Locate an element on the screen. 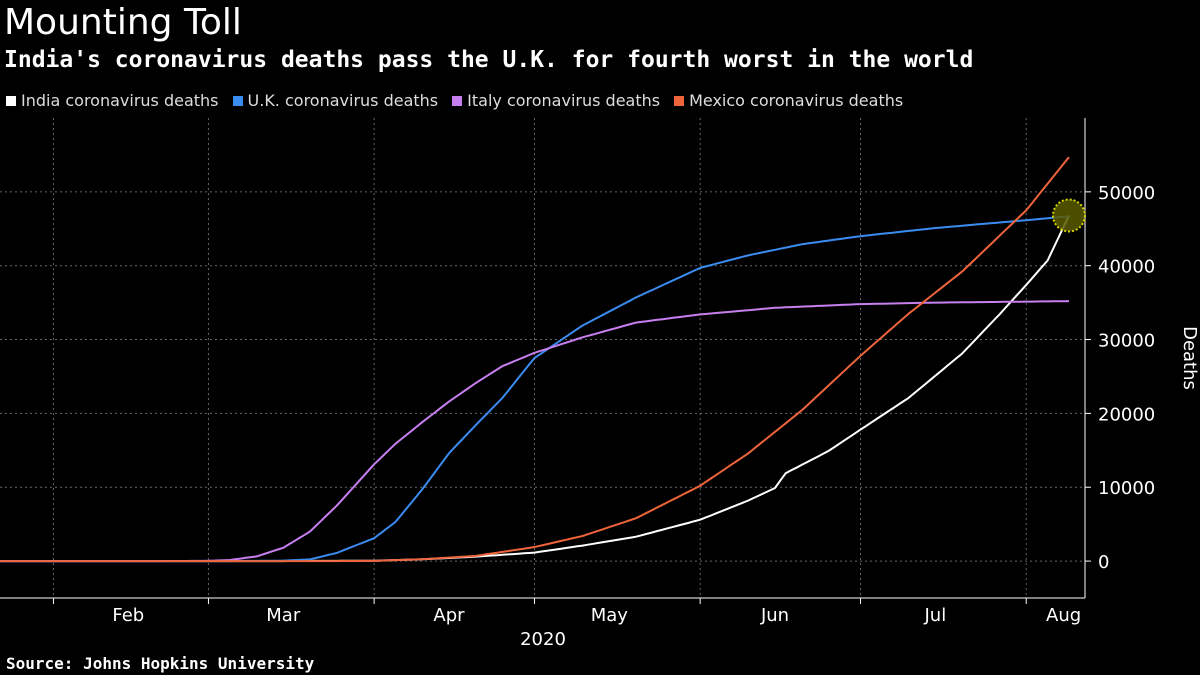 This screenshot has height=675, width=1200. x-axis-title: 2020 is located at coordinates (543, 639).